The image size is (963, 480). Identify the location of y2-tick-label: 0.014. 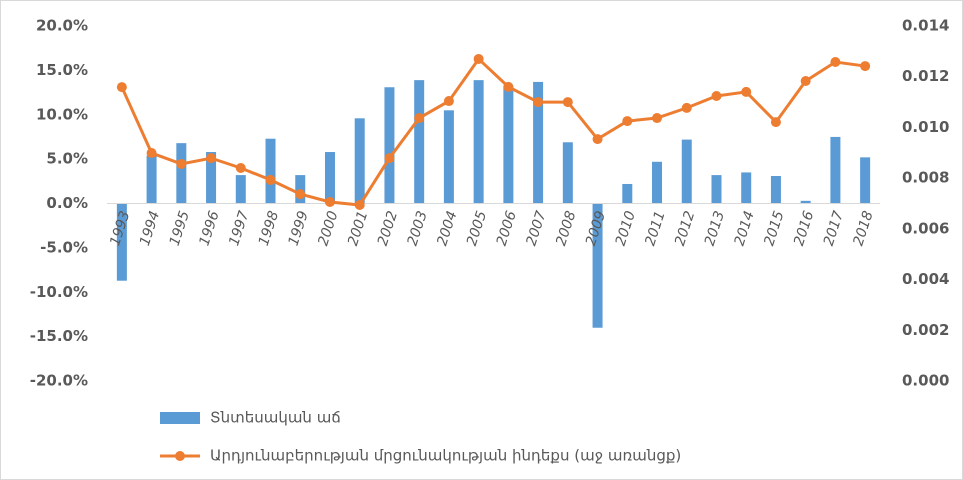
(925, 26).